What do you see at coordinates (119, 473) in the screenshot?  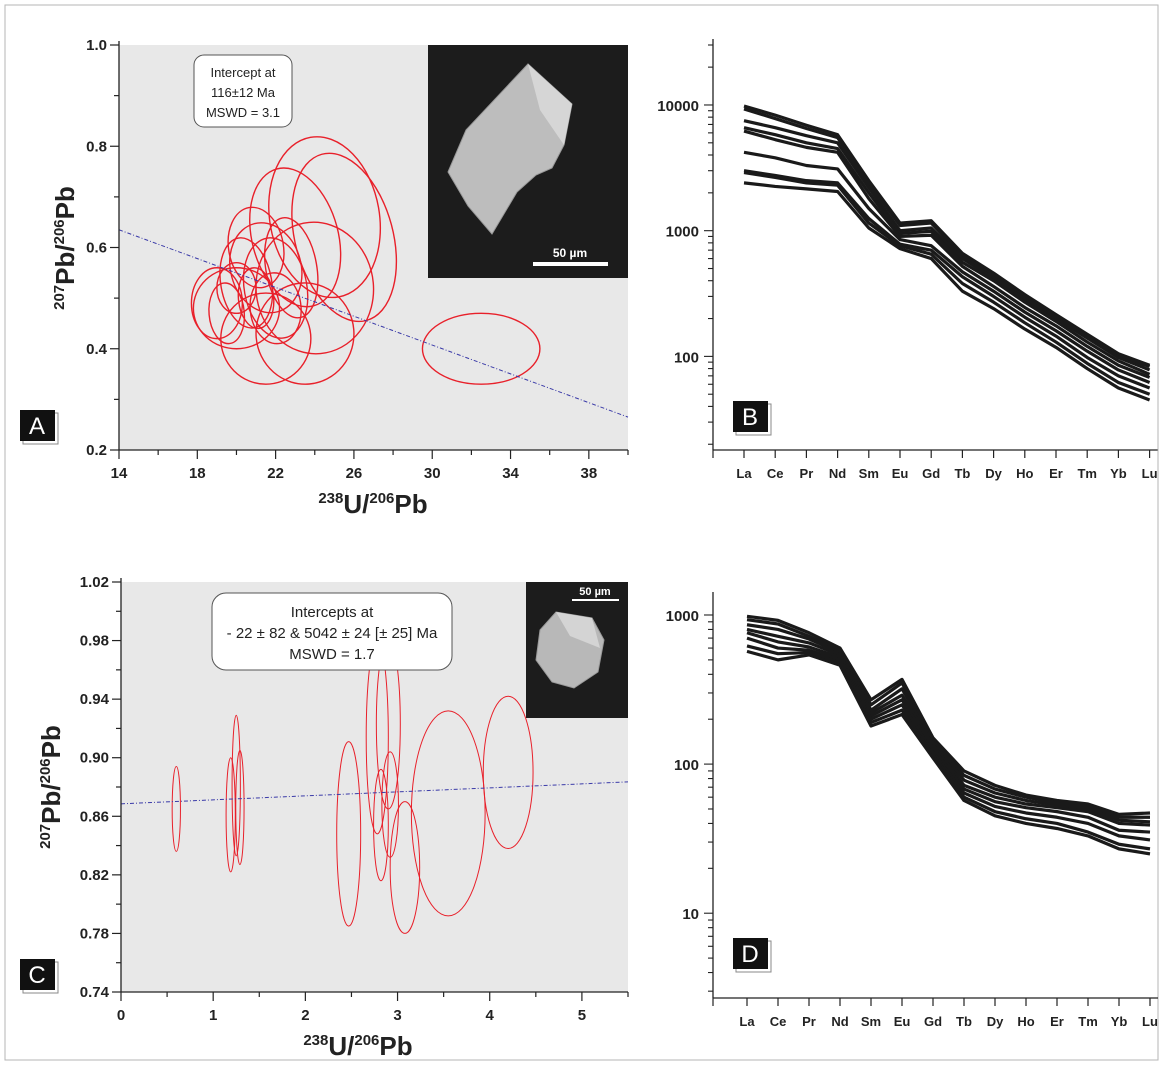 I see `panel-a-x-tick-label: 14` at bounding box center [119, 473].